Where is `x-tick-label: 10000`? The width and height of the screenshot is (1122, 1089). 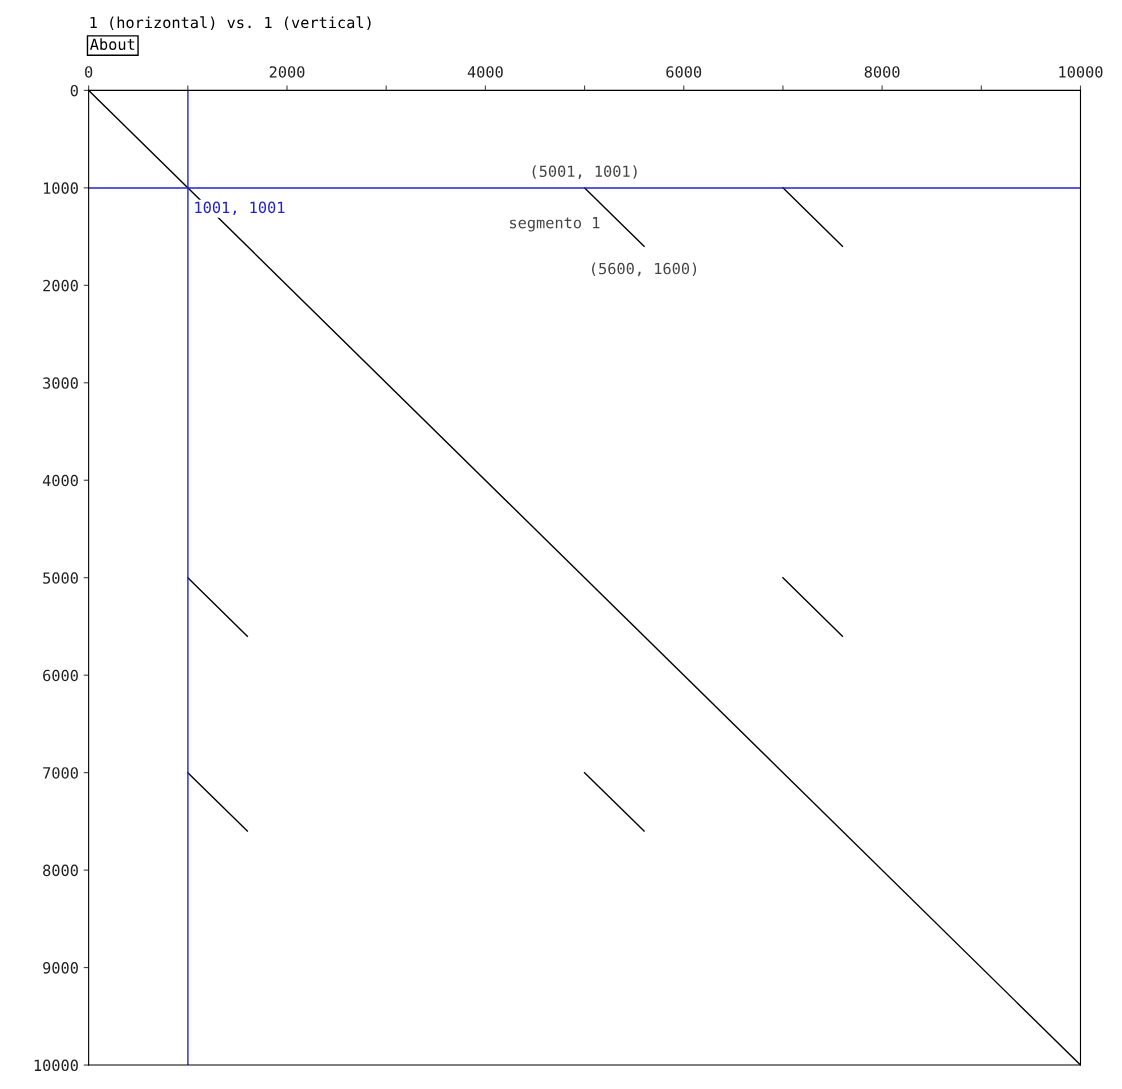
x-tick-label: 10000 is located at coordinates (1081, 72).